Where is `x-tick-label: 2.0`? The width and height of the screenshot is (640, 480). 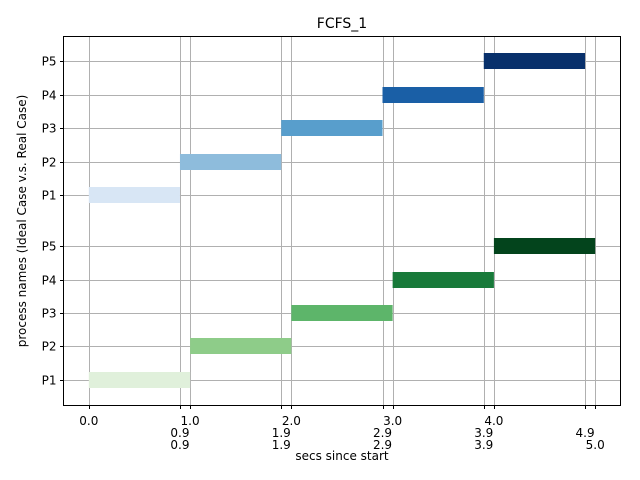
x-tick-label: 2.0 is located at coordinates (291, 421).